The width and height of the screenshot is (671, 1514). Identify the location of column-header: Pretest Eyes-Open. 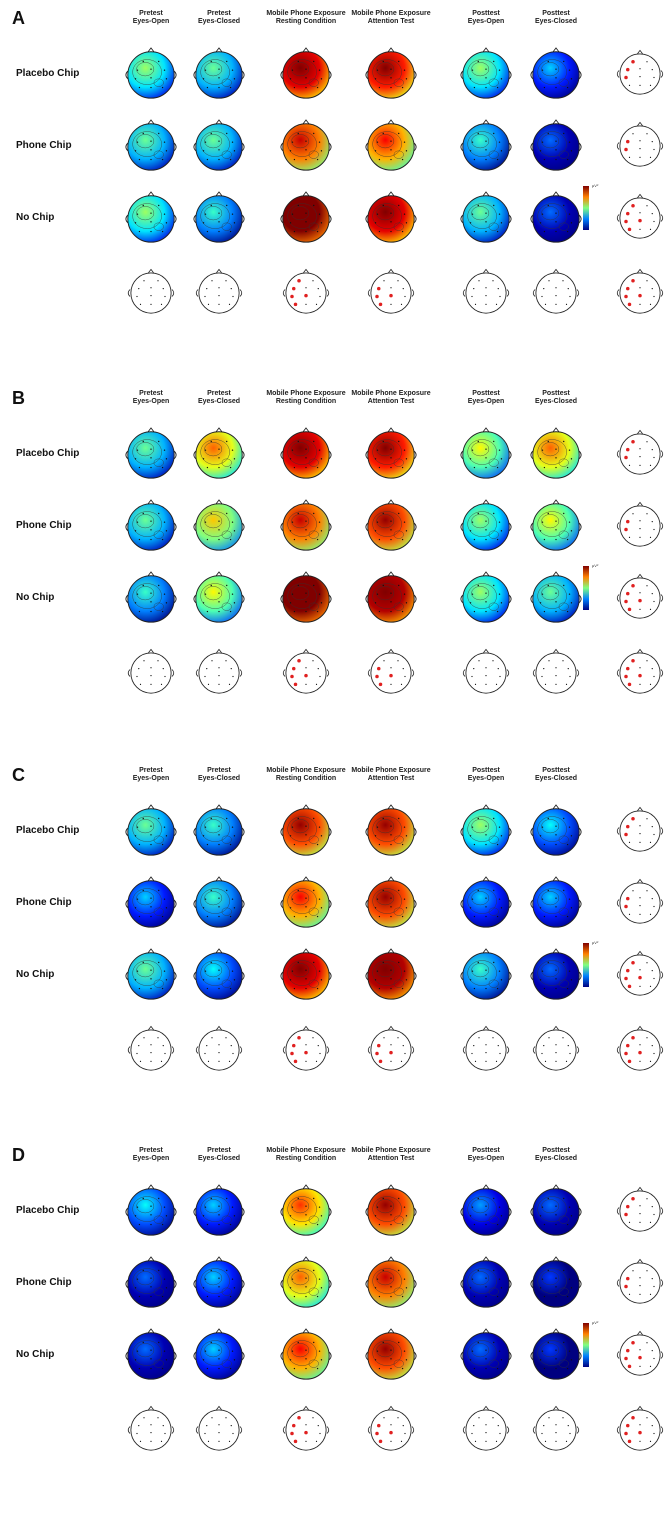
(151, 18).